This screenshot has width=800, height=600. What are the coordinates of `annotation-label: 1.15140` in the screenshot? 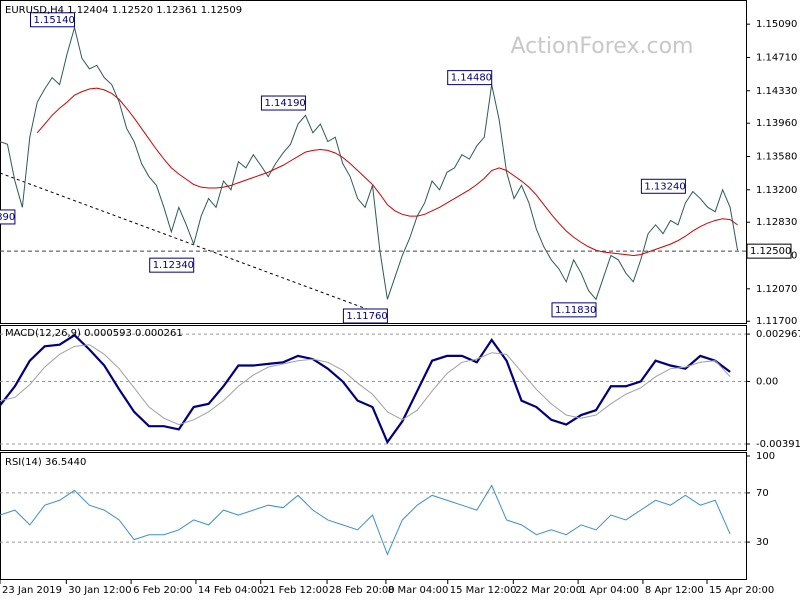 It's located at (54, 20).